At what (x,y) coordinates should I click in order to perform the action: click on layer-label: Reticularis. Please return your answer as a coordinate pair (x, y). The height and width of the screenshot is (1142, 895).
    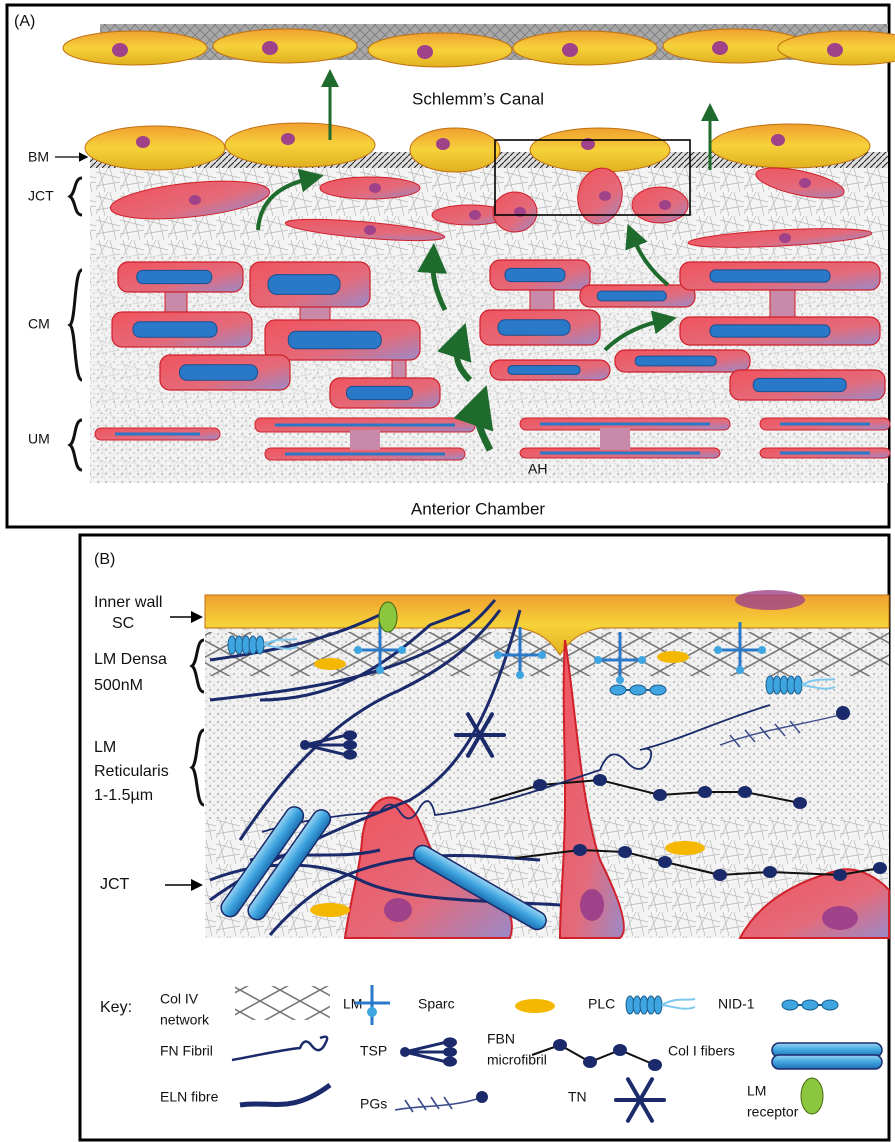
    Looking at the image, I should click on (131, 771).